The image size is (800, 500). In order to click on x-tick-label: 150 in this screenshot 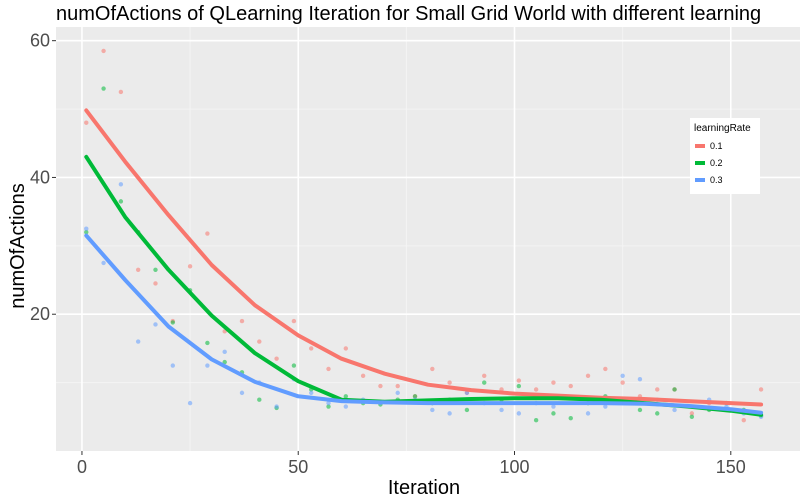, I will do `click(731, 467)`.